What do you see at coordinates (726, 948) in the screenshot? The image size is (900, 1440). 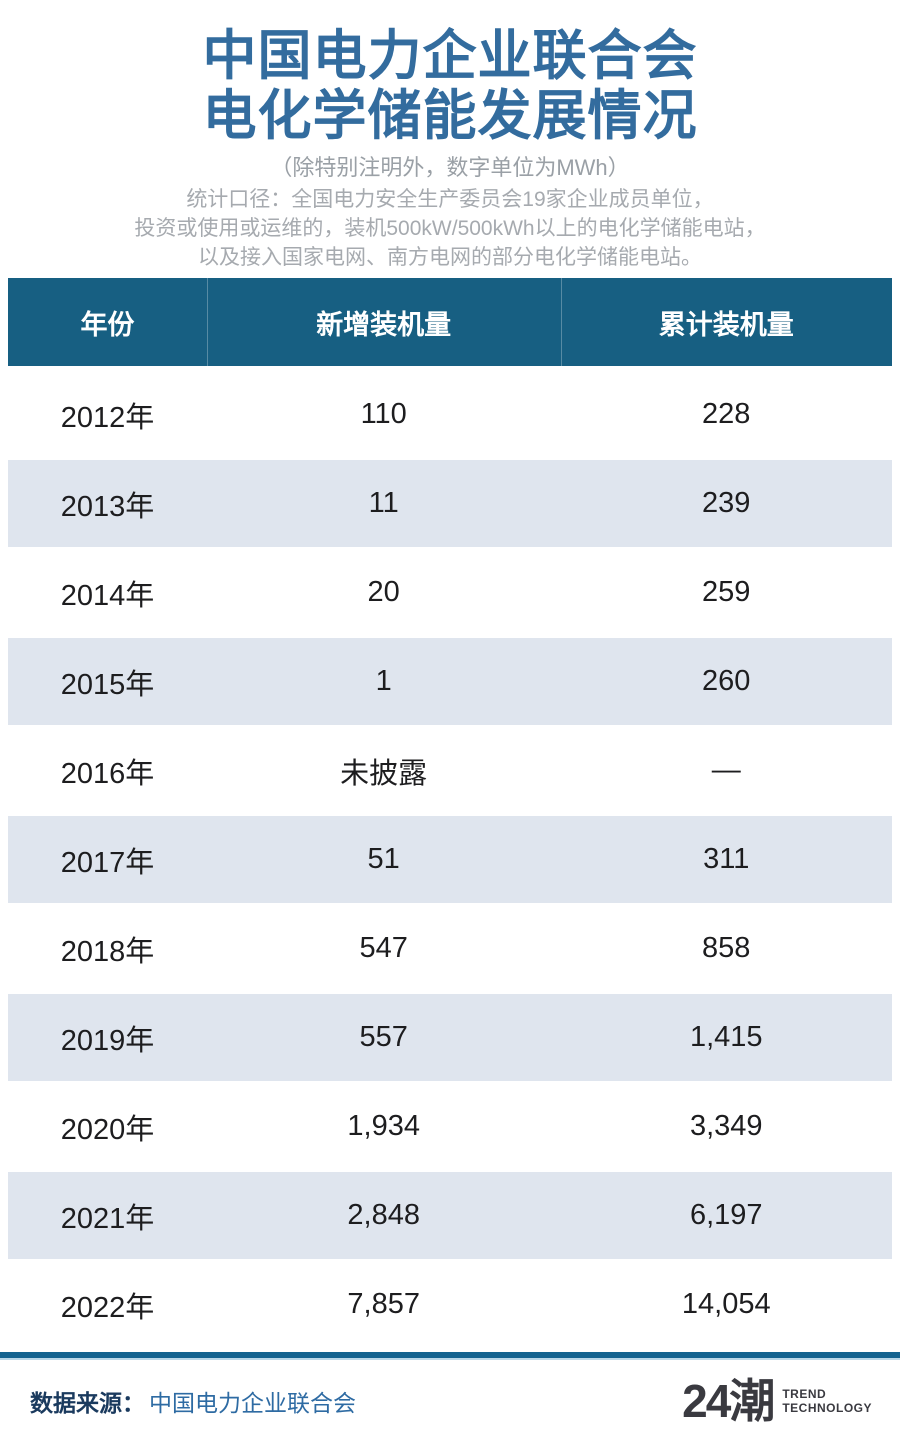 I see `table-cell: 858` at bounding box center [726, 948].